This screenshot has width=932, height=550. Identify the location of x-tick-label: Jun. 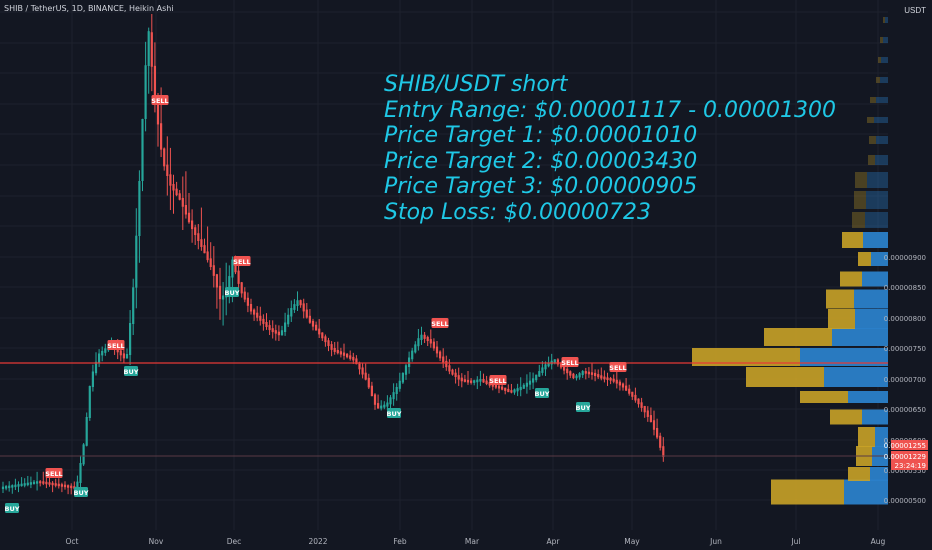
(715, 541).